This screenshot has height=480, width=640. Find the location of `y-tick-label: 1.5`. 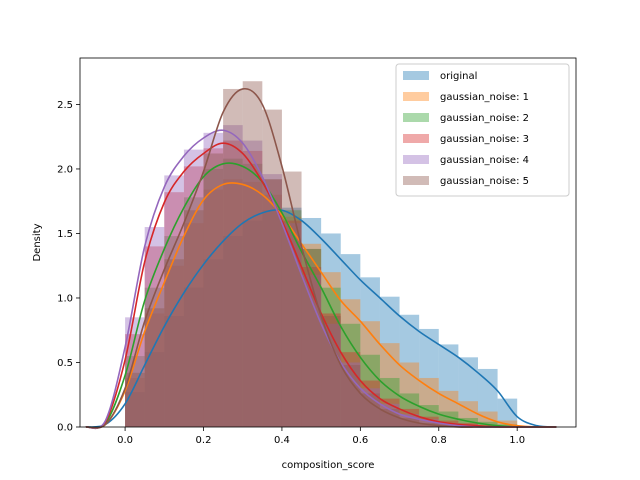

y-tick-label: 1.5 is located at coordinates (65, 234).